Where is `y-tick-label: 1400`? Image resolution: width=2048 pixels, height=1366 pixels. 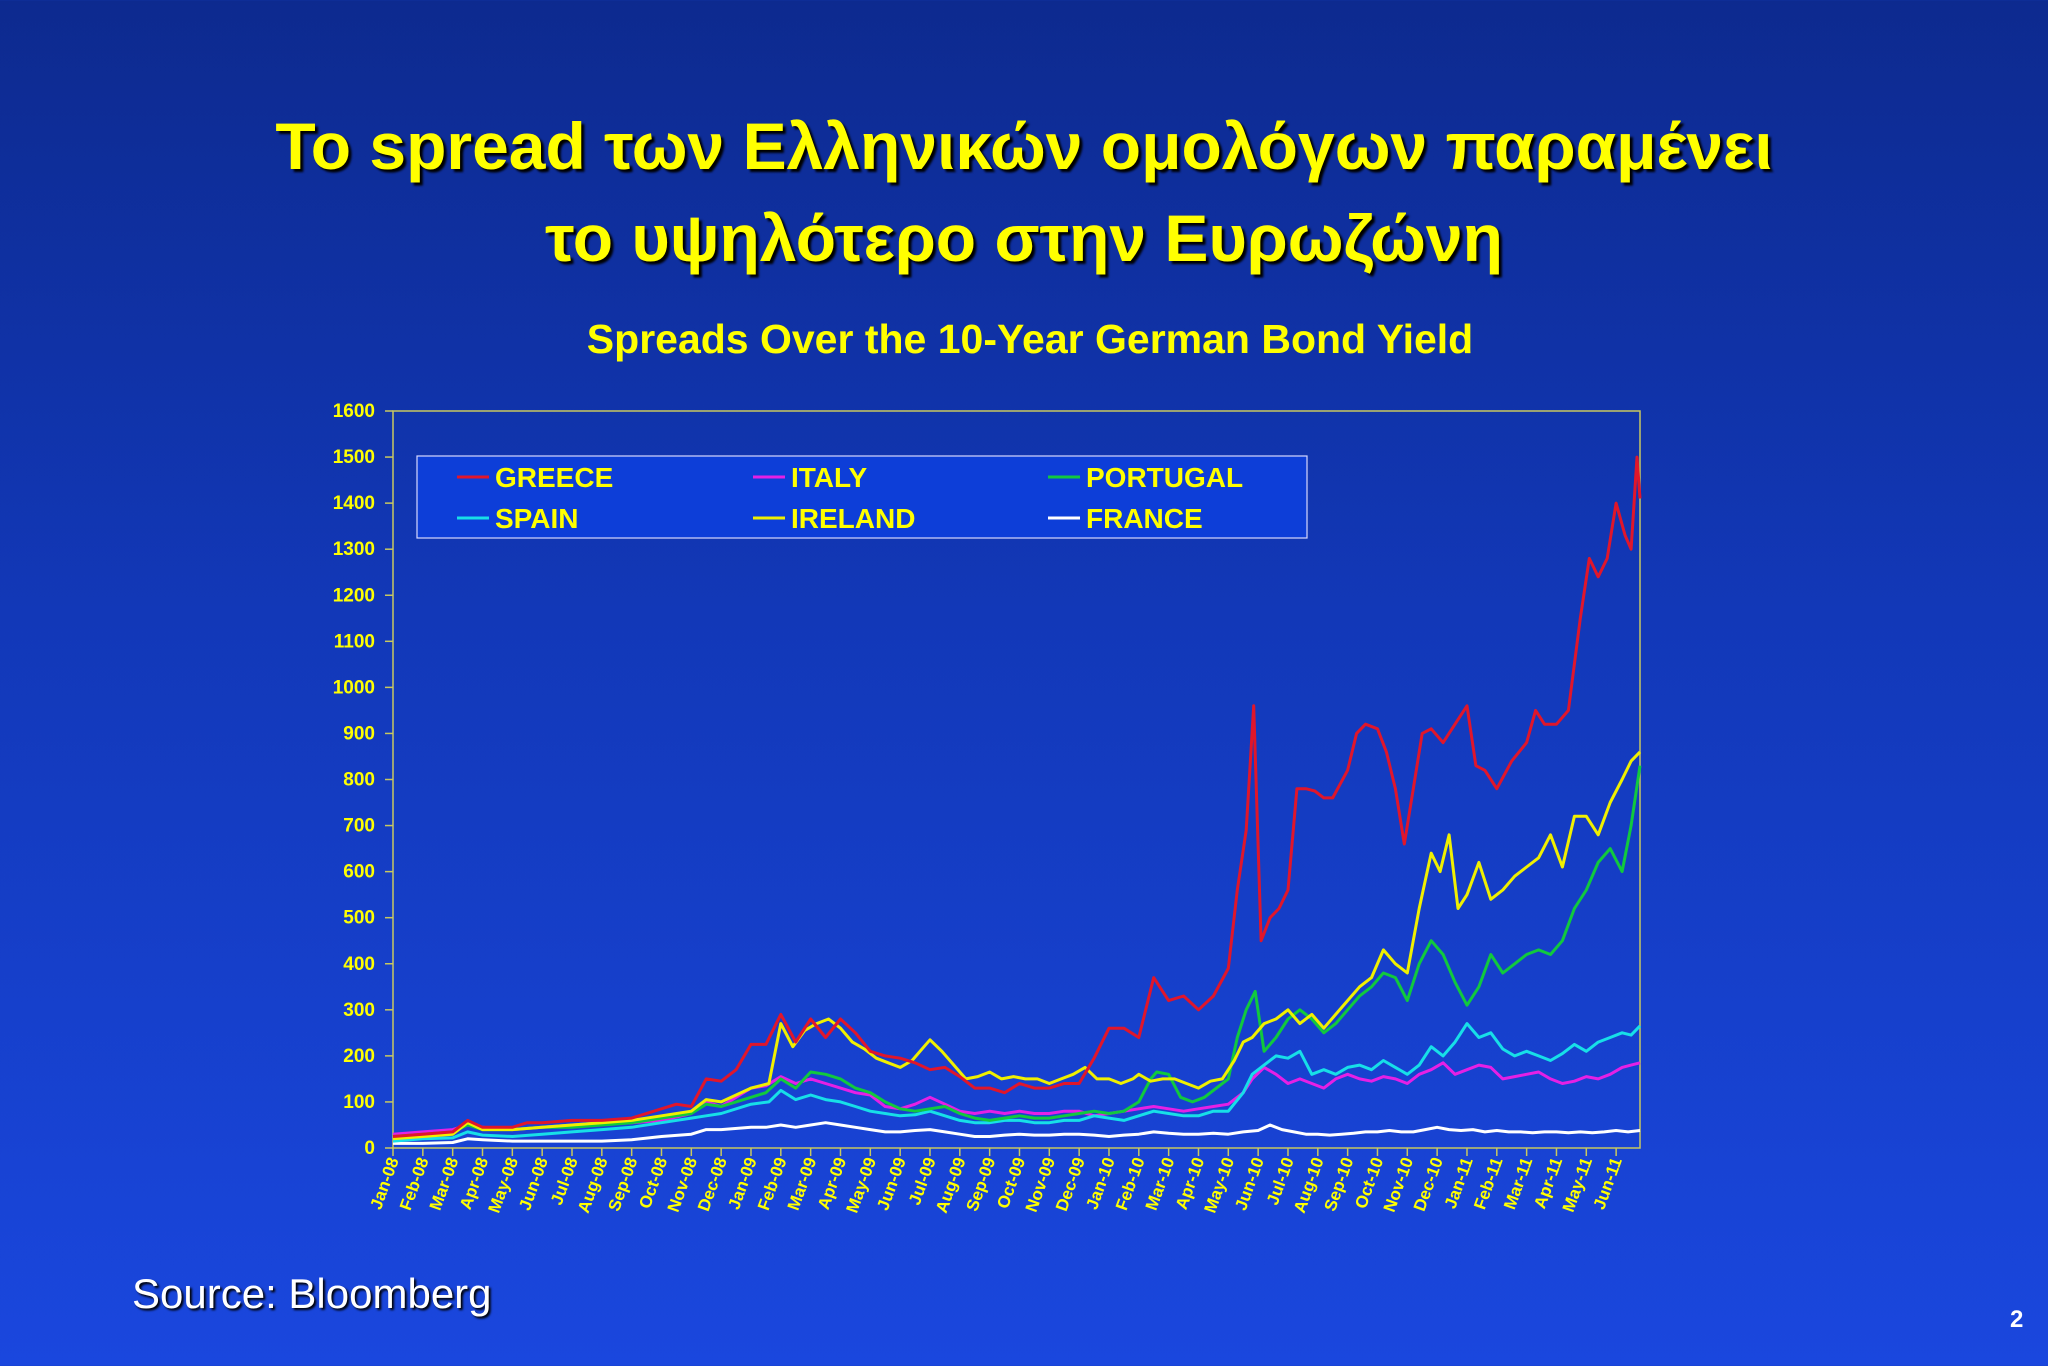
y-tick-label: 1400 is located at coordinates (354, 503).